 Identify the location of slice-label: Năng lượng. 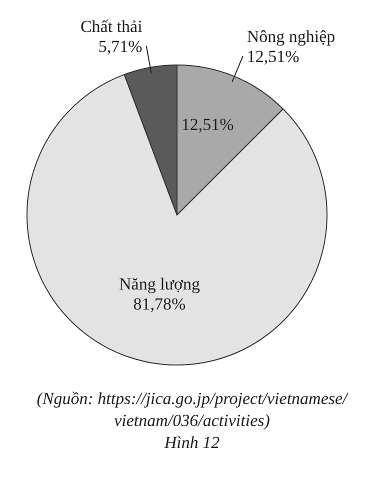
(160, 284).